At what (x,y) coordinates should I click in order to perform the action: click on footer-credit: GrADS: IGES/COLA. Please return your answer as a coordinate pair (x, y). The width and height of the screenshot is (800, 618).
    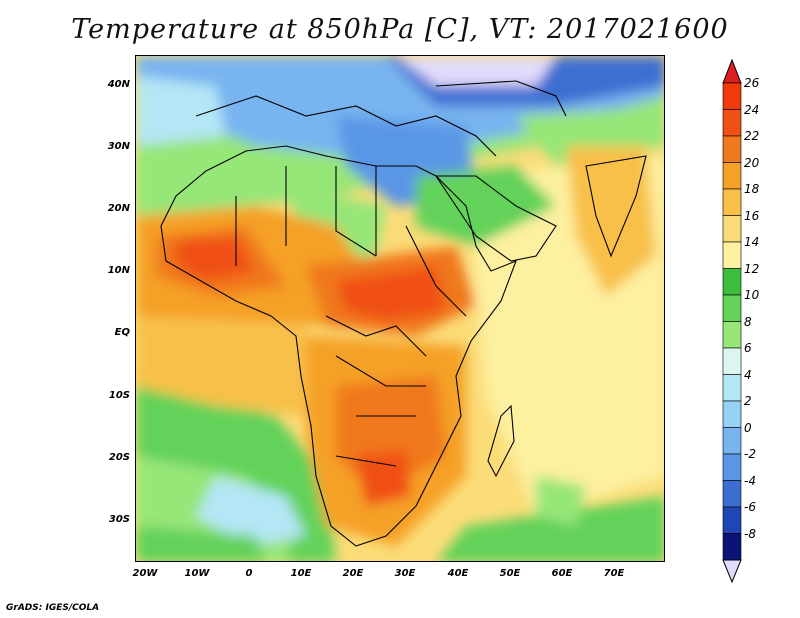
    Looking at the image, I should click on (53, 608).